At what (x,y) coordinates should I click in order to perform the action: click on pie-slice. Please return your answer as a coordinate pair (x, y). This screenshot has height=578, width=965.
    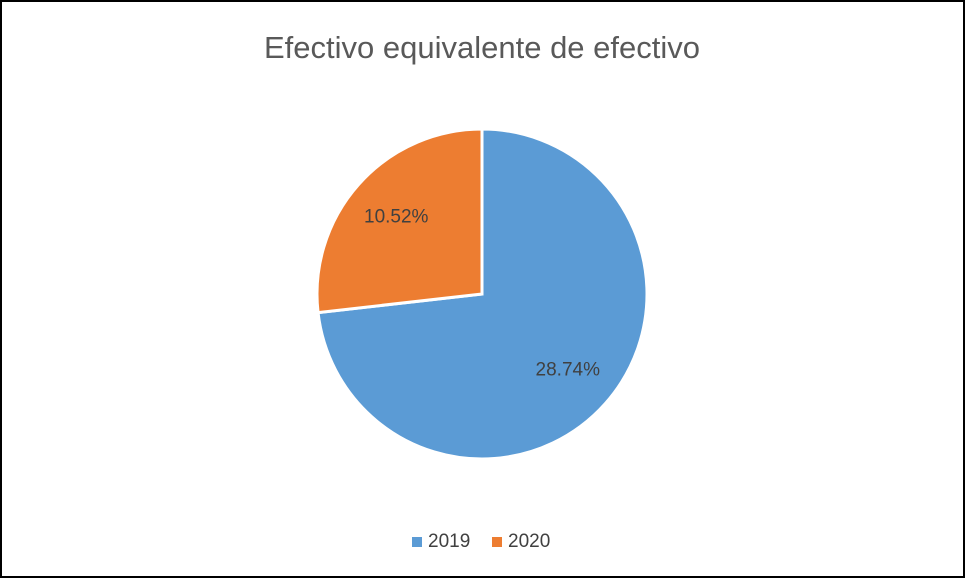
    Looking at the image, I should click on (399, 221).